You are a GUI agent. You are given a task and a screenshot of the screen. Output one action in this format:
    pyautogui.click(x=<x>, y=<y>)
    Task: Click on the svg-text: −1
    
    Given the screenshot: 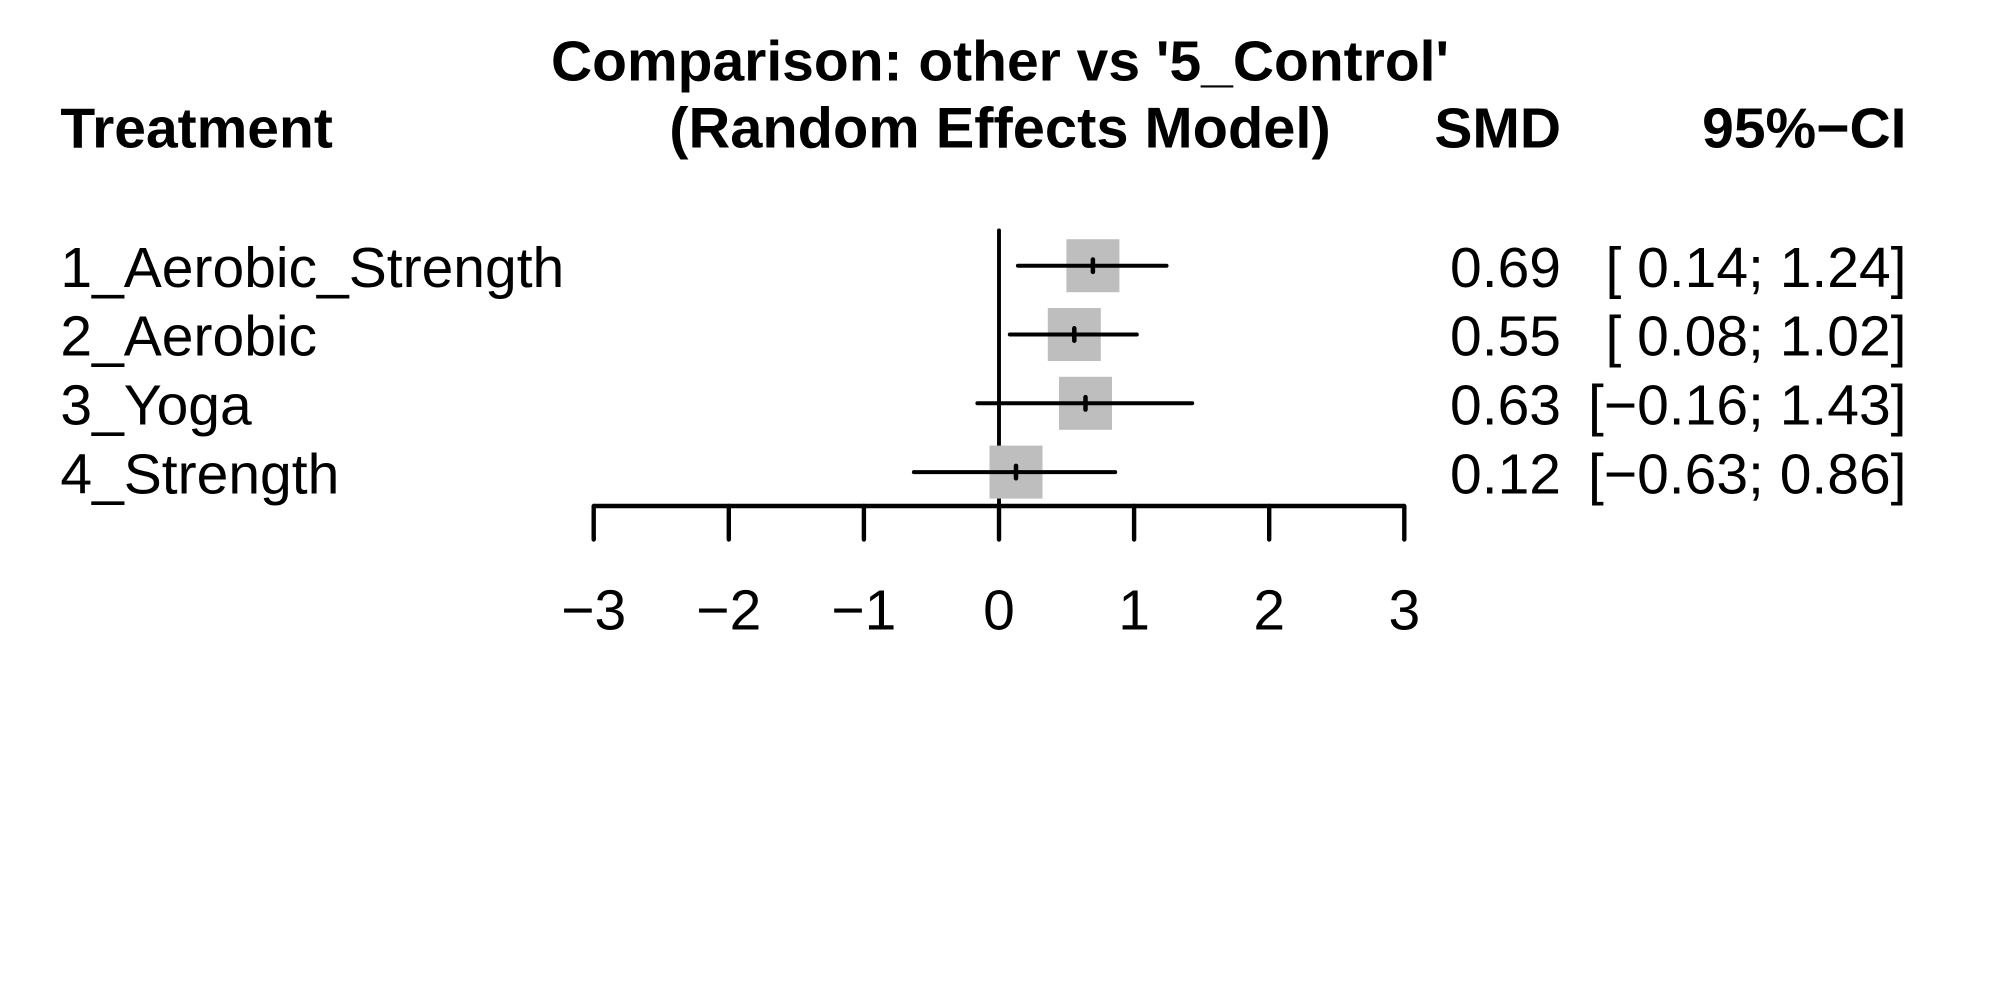 What is the action you would take?
    pyautogui.click(x=863, y=611)
    